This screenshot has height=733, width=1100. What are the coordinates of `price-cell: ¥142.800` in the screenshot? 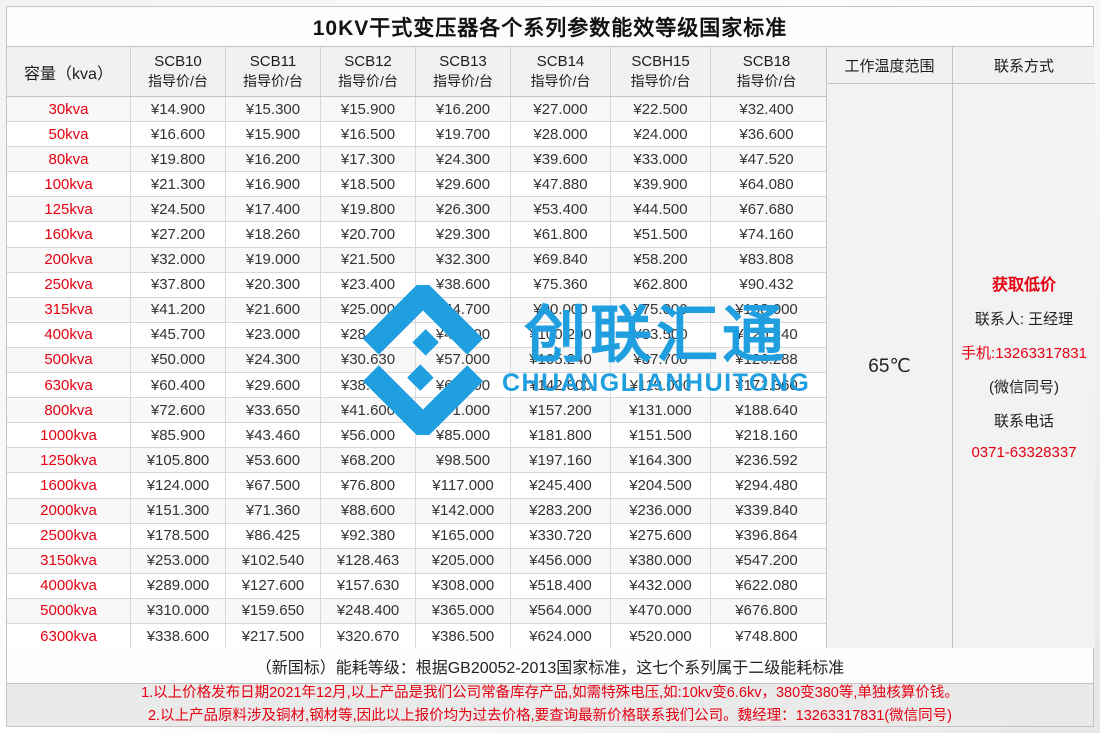 It's located at (561, 385).